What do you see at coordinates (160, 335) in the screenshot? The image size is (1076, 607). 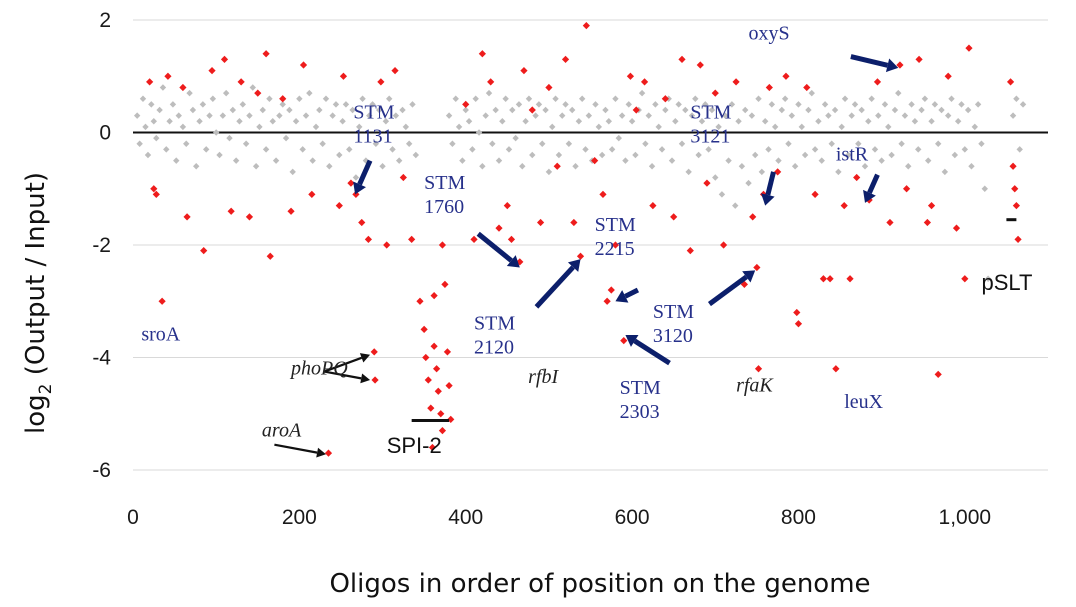 I see `label-sroA: sroA` at bounding box center [160, 335].